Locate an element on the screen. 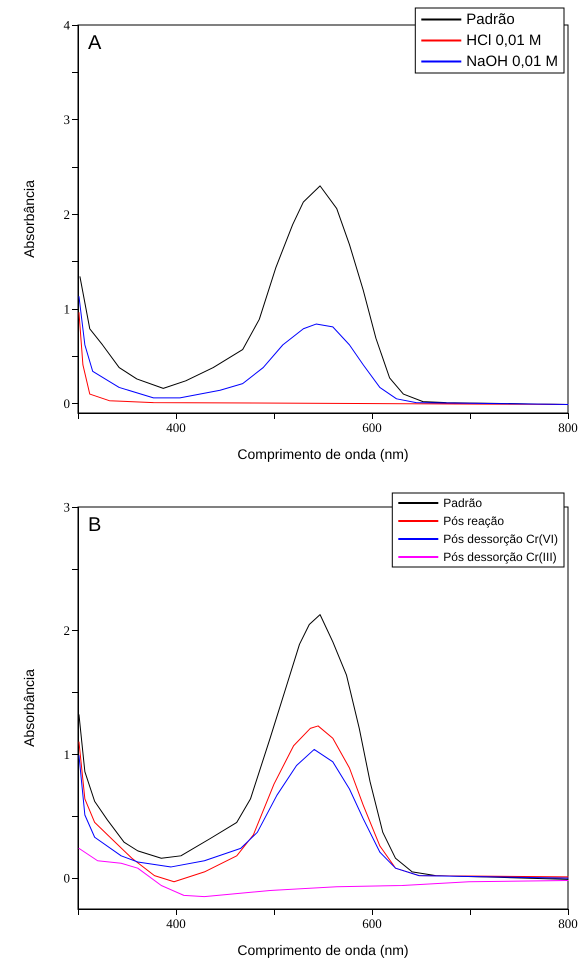 The width and height of the screenshot is (584, 969). annotation: B is located at coordinates (95, 525).